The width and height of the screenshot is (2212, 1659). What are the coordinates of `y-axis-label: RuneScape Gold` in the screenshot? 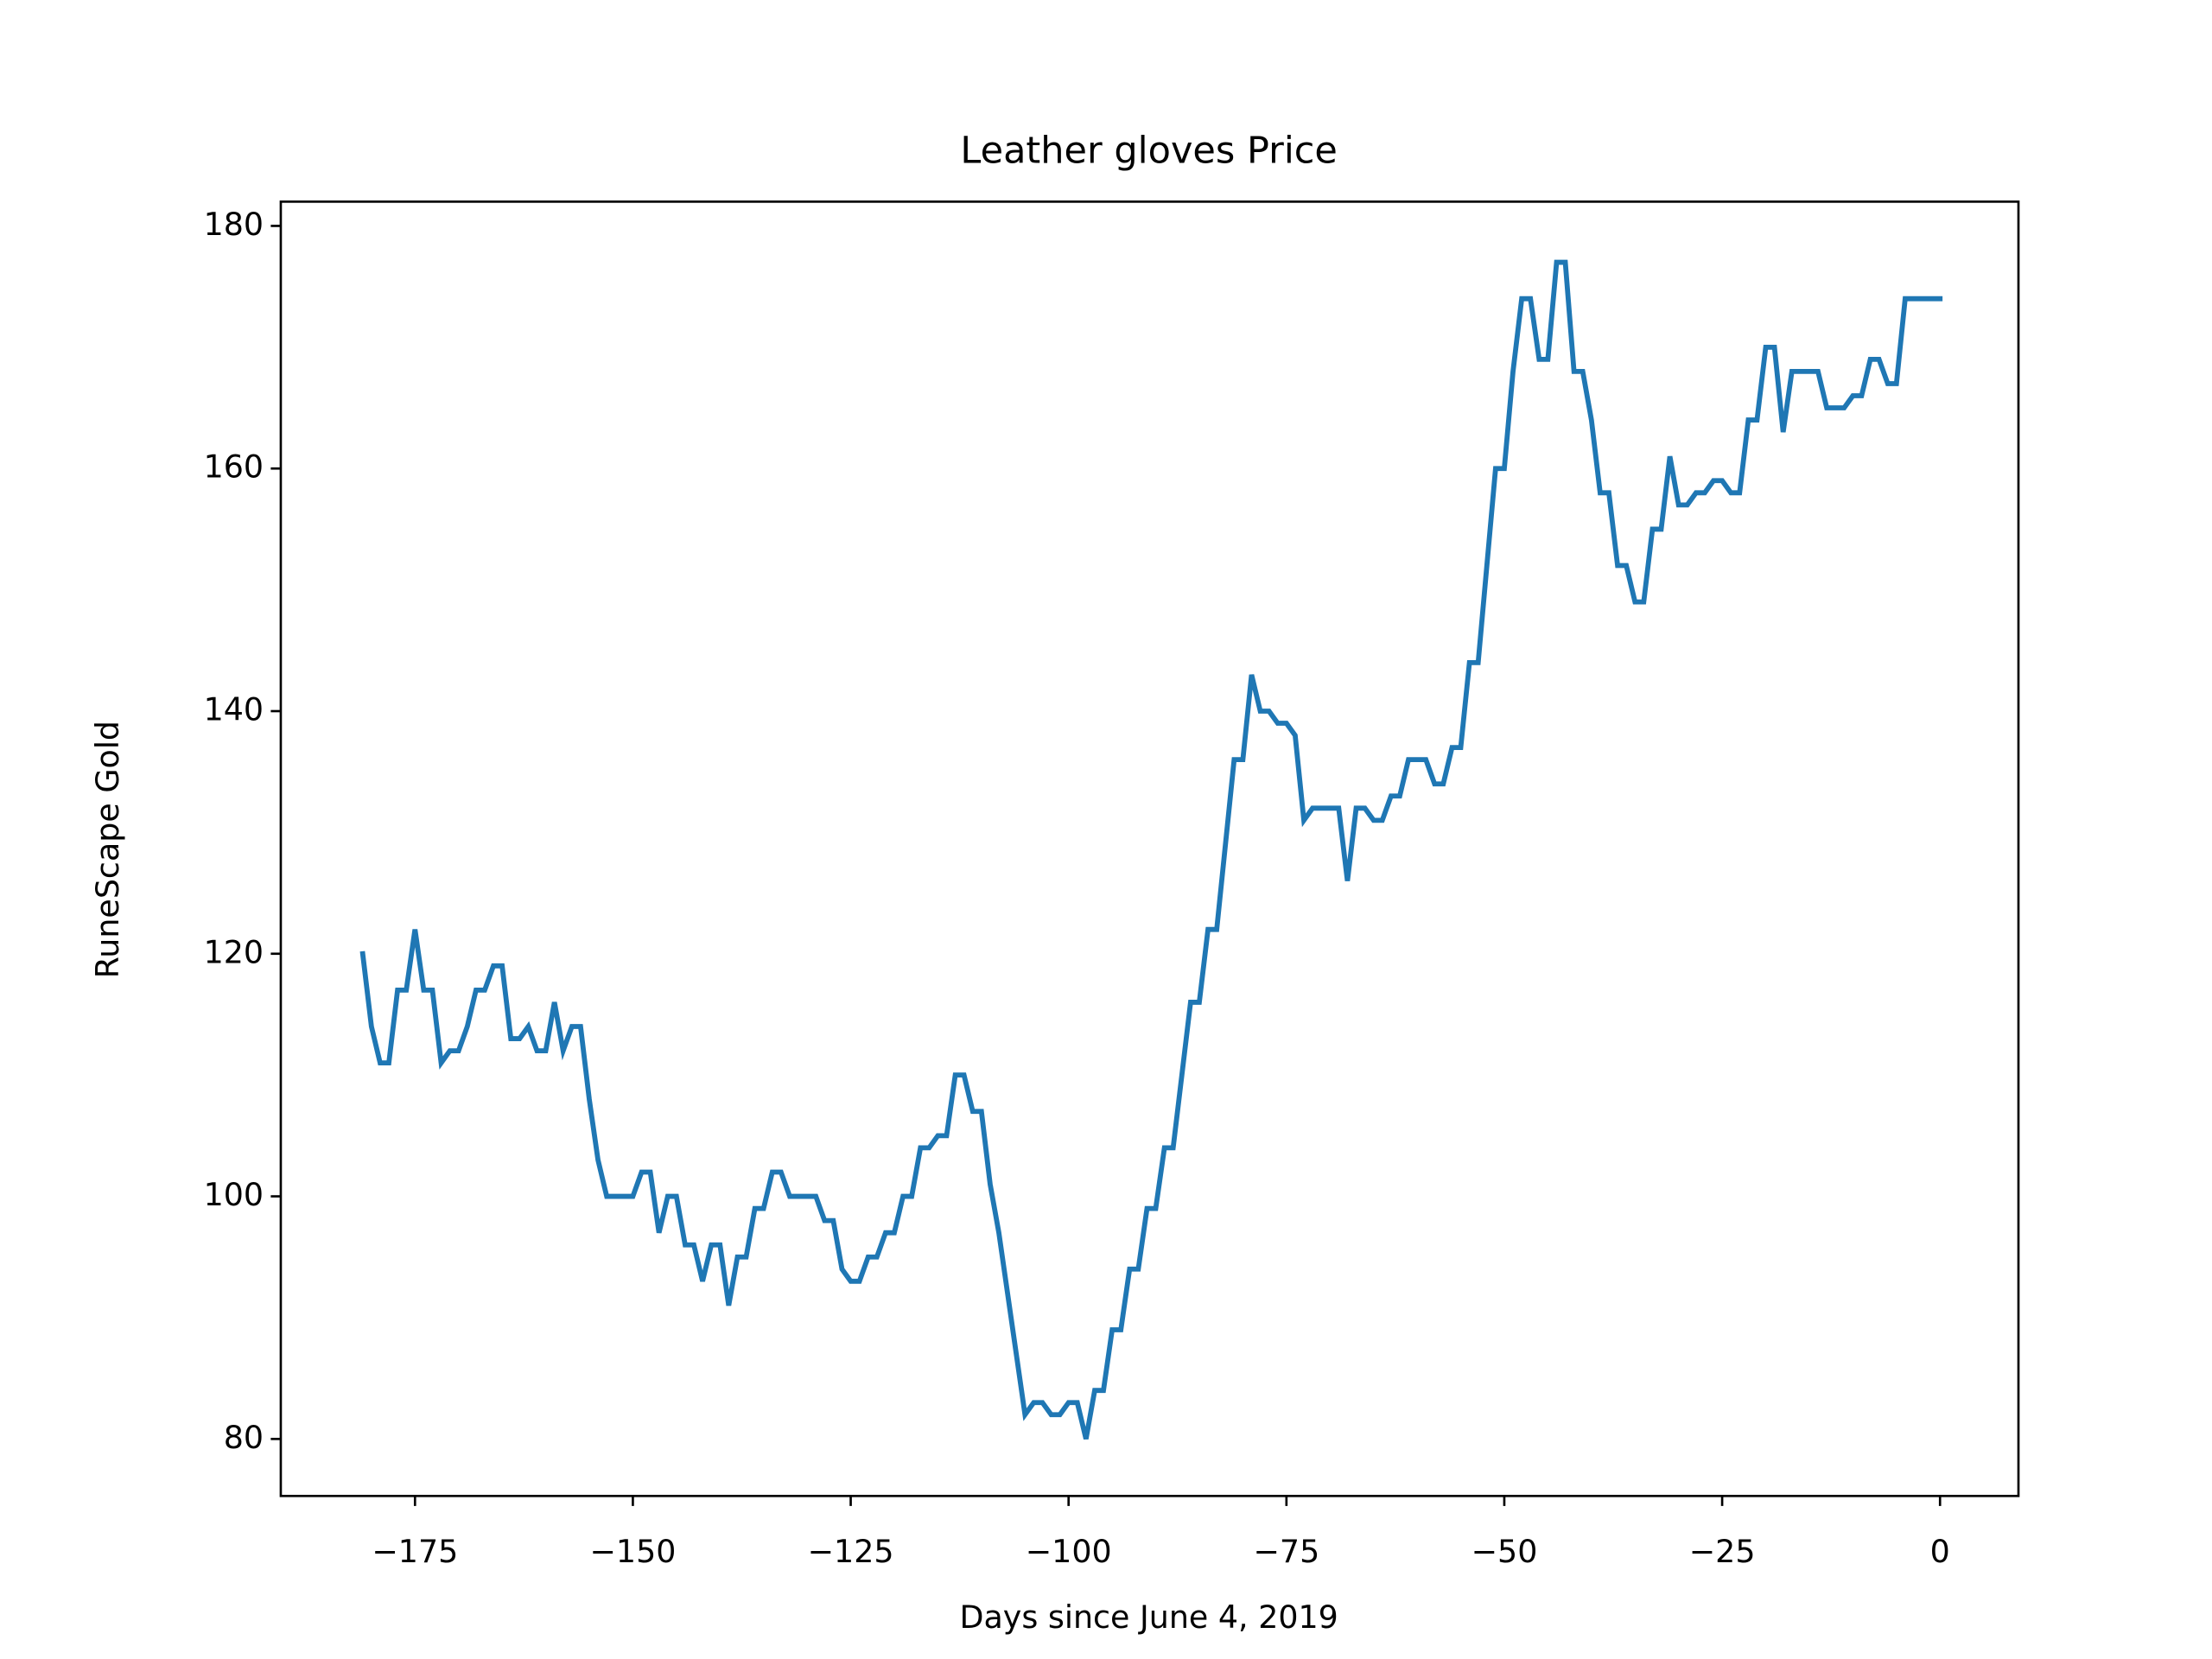 It's located at (107, 849).